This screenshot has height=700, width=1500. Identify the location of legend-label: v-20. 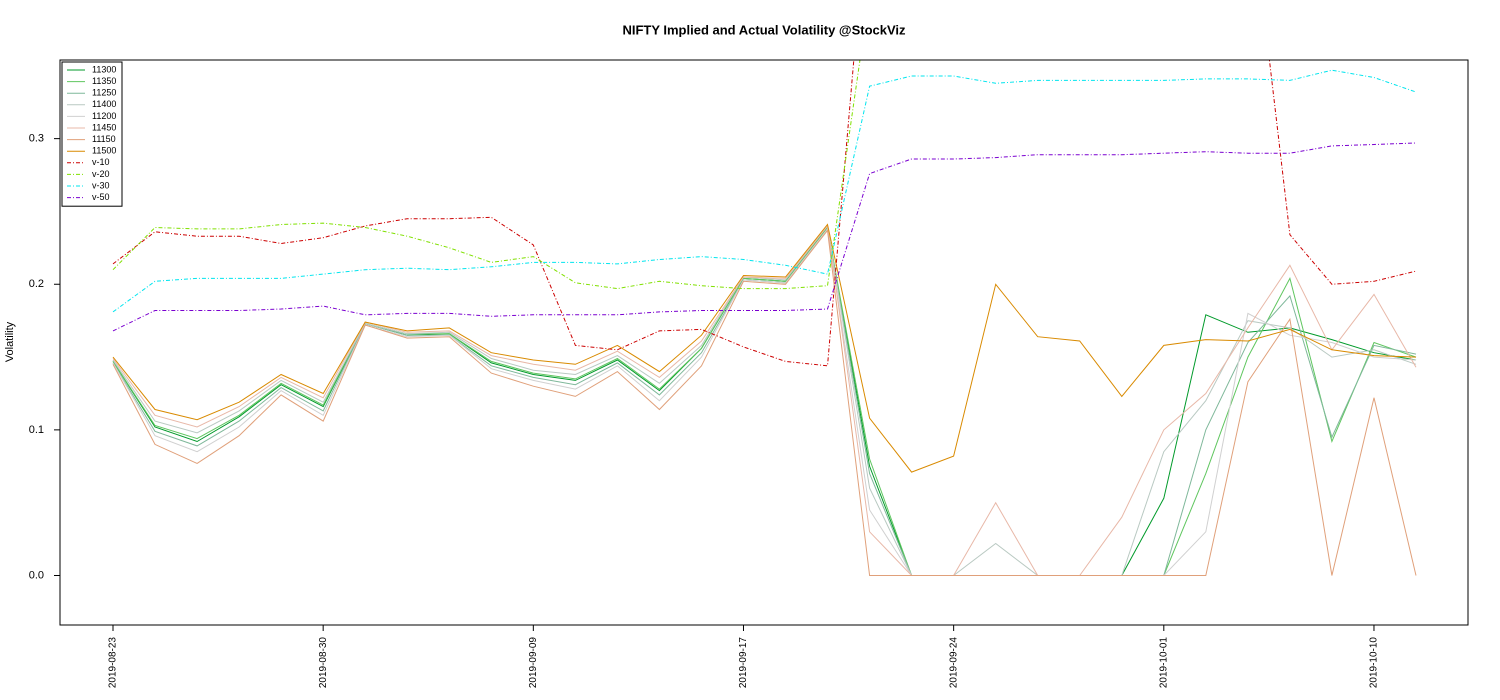
(101, 174).